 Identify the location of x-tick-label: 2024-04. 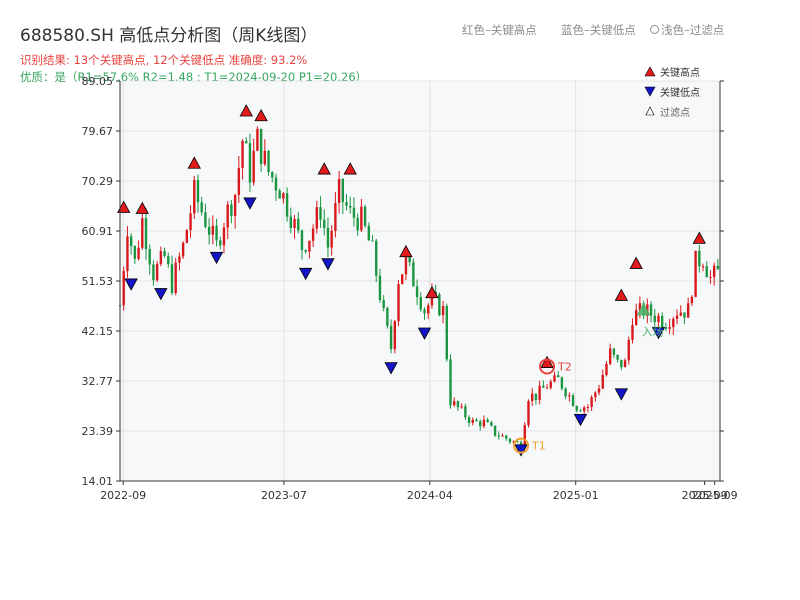
(430, 495).